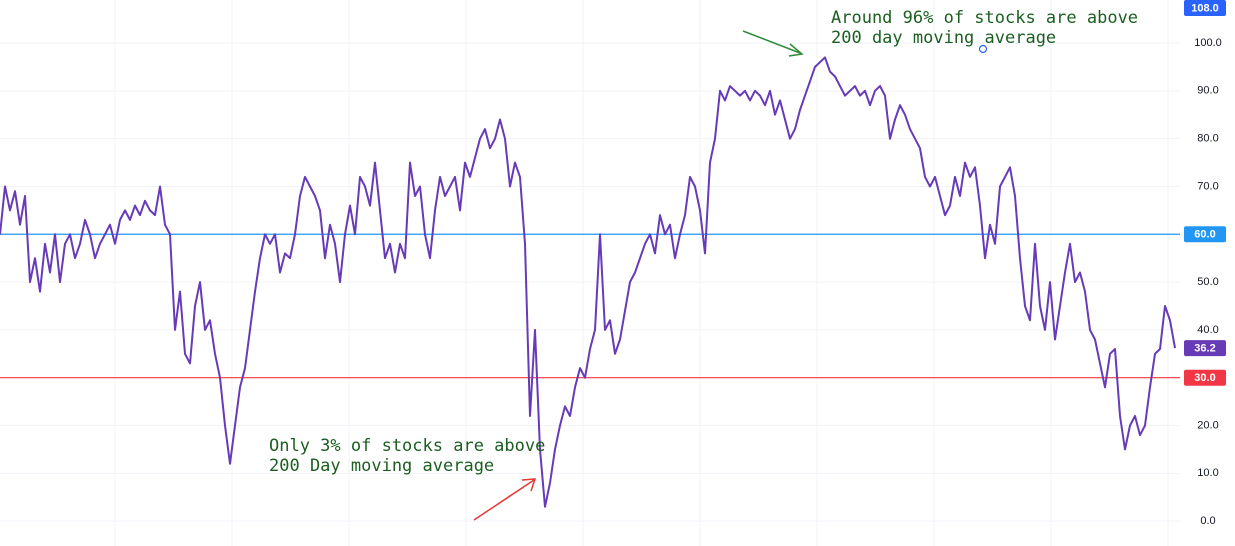 This screenshot has width=1235, height=546. Describe the element at coordinates (1207, 330) in the screenshot. I see `y-tick-label: 40.0` at that location.